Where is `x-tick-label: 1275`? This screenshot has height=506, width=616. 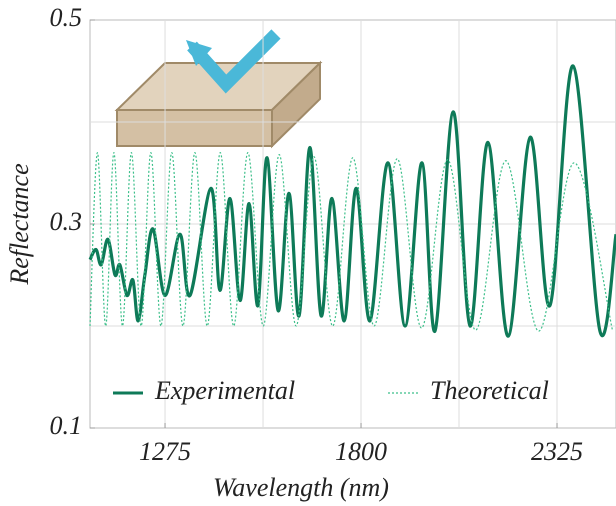
x-tick-label: 1275 is located at coordinates (165, 451).